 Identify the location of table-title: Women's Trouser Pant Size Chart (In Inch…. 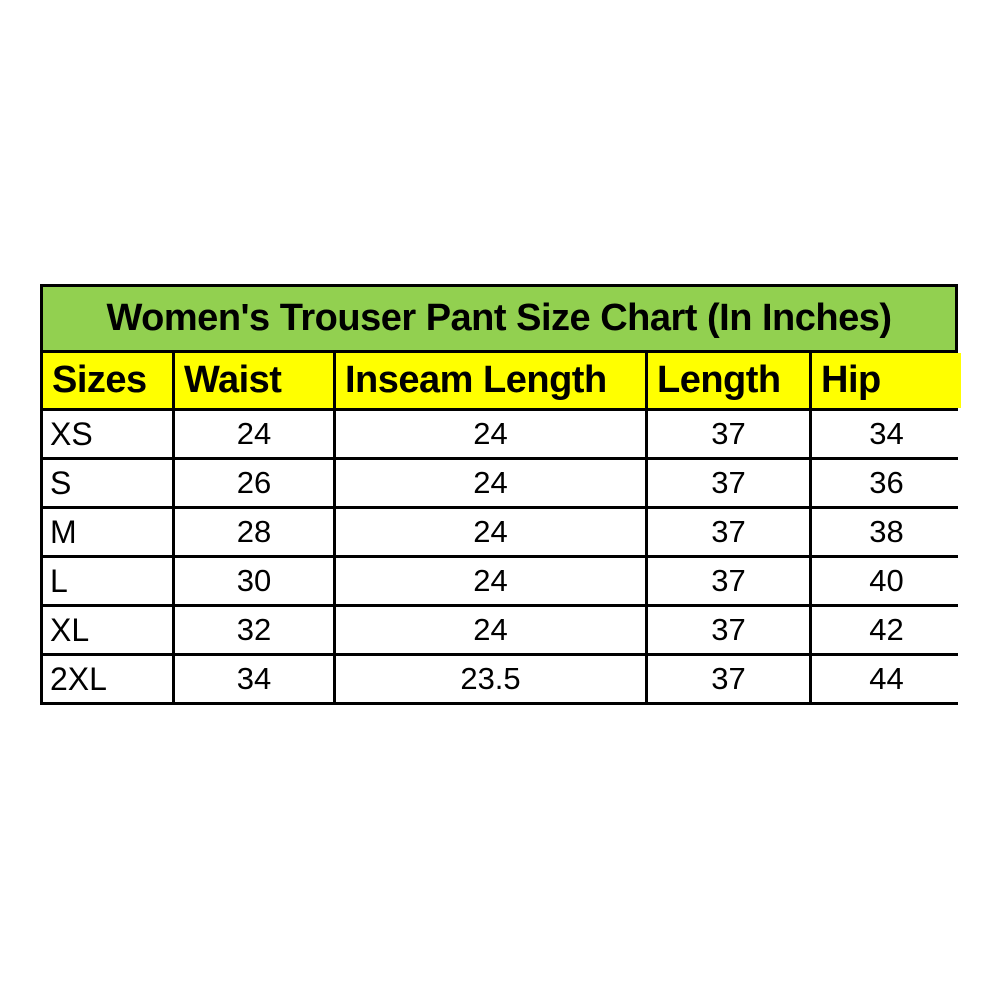
(499, 318).